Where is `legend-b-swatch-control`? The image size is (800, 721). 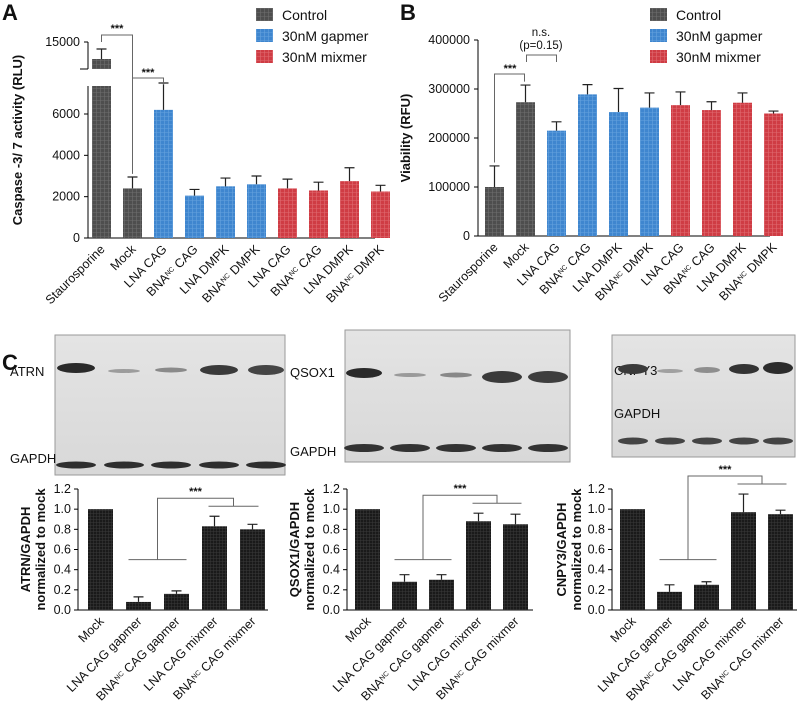
legend-b-swatch-control is located at coordinates (658, 14).